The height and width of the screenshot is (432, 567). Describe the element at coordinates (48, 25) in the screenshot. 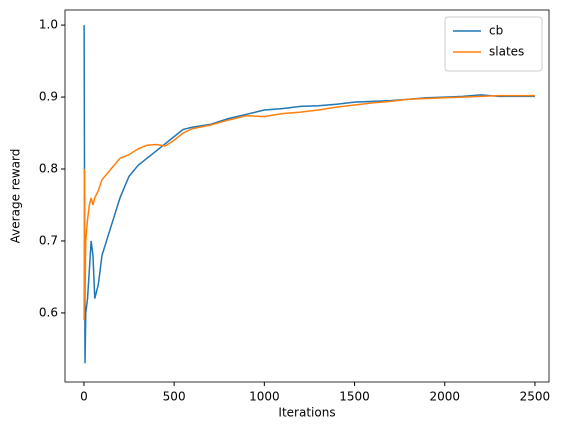

I see `y-tick-label: 1.0` at that location.